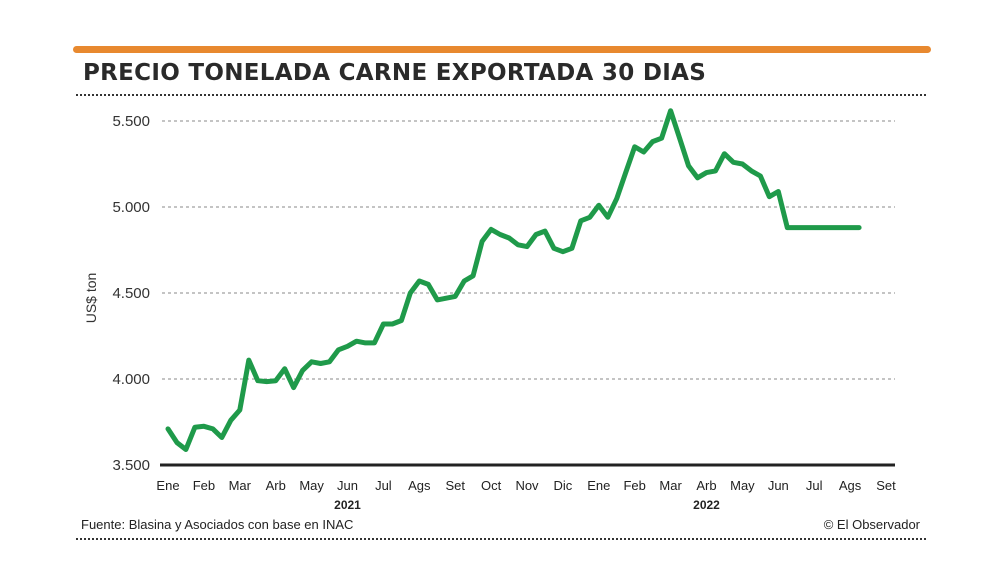 This screenshot has width=1000, height=583. I want to click on y-tick-label: 3.500, so click(131, 465).